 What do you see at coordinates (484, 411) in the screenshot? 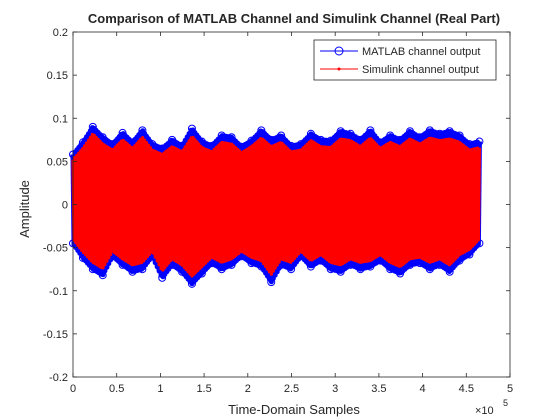
I see `x-exponent-base: ×10` at bounding box center [484, 411].